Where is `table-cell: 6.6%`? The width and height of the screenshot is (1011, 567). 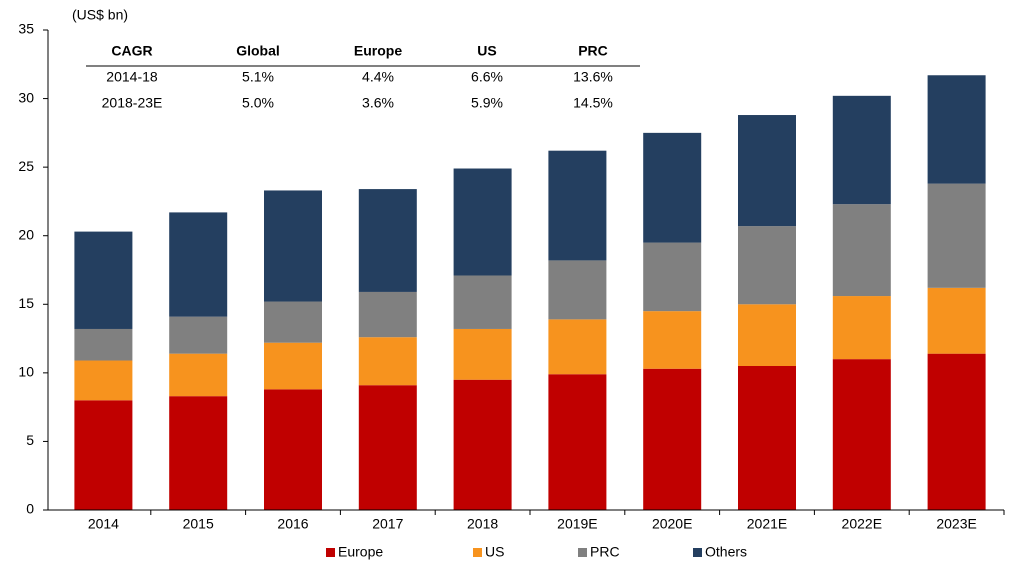 table-cell: 6.6% is located at coordinates (487, 77).